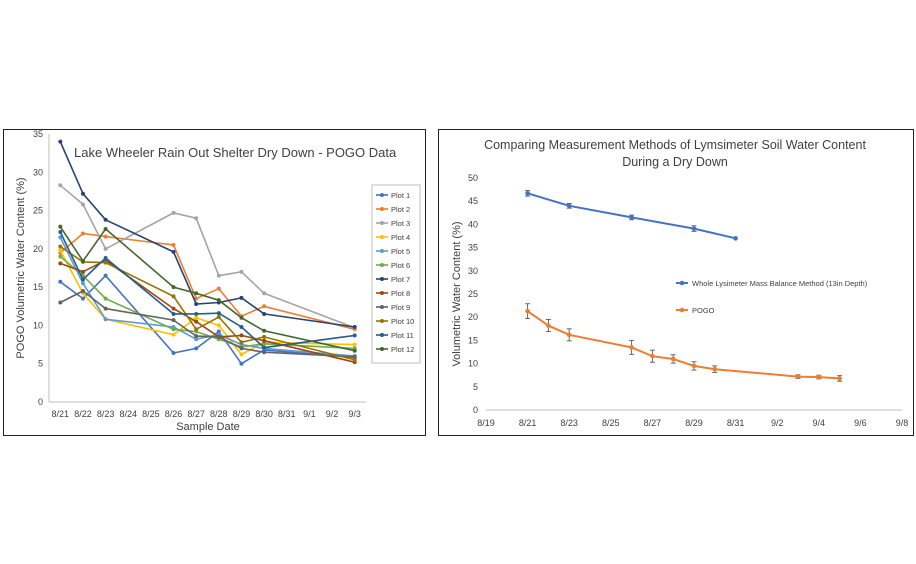 The image size is (916, 564). What do you see at coordinates (400, 223) in the screenshot?
I see `legend-label: Plot 3` at bounding box center [400, 223].